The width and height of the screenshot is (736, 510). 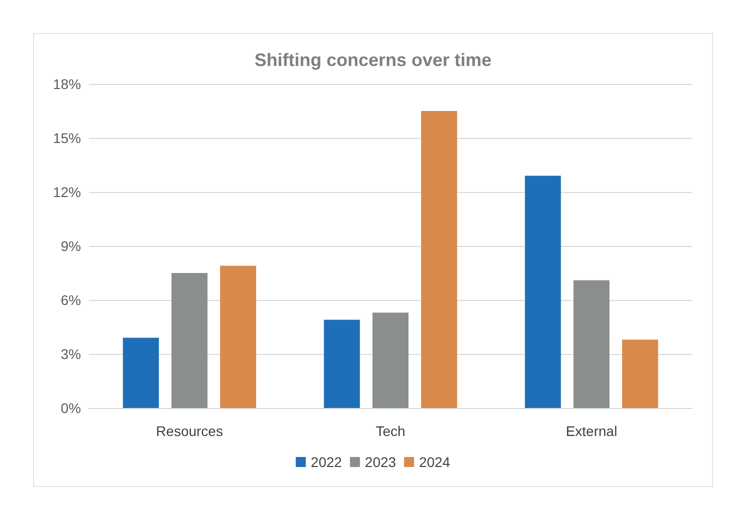 I want to click on legend-label: 2024, so click(x=434, y=462).